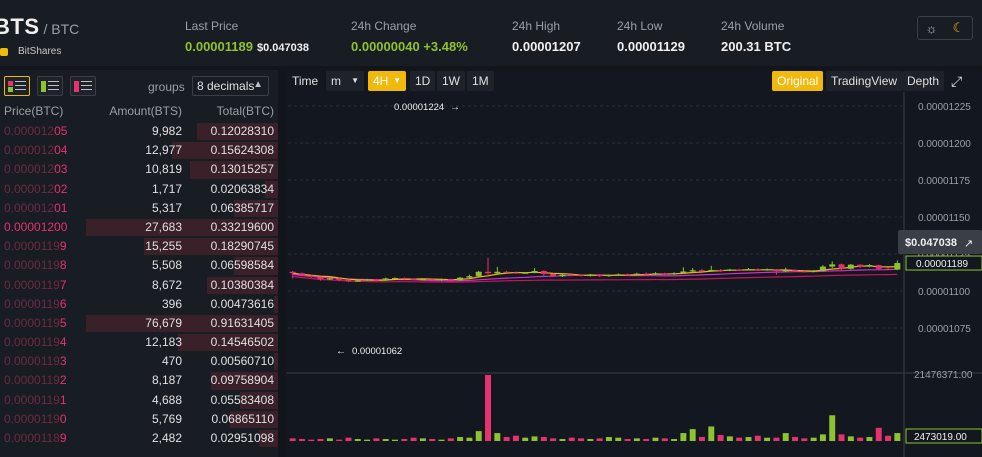 Image resolution: width=982 pixels, height=457 pixels. Describe the element at coordinates (931, 28) in the screenshot. I see `sun-icon: ☼` at that location.